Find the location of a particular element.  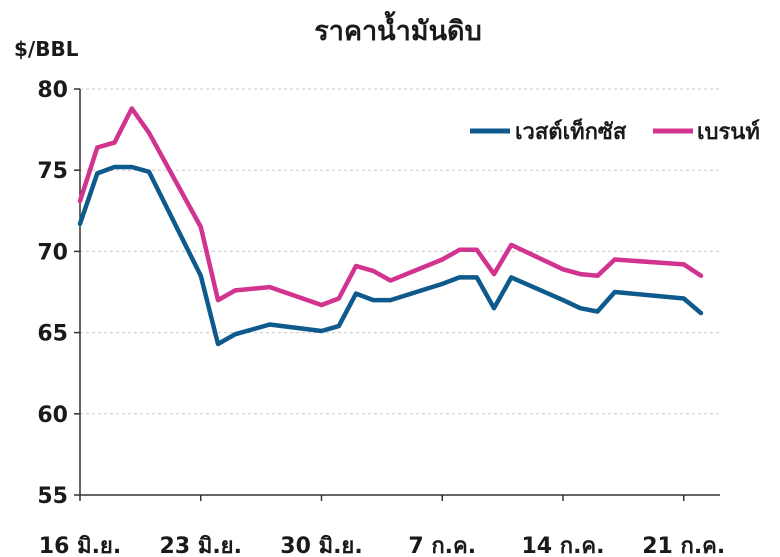

legend-item-brent: เบรนท์ is located at coordinates (706, 132).